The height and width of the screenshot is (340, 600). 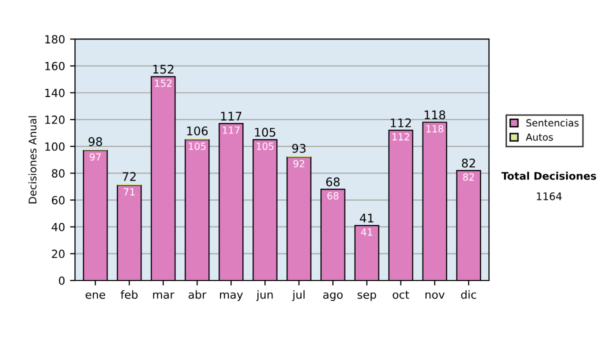 What do you see at coordinates (163, 83) in the screenshot?
I see `data-label: 152` at bounding box center [163, 83].